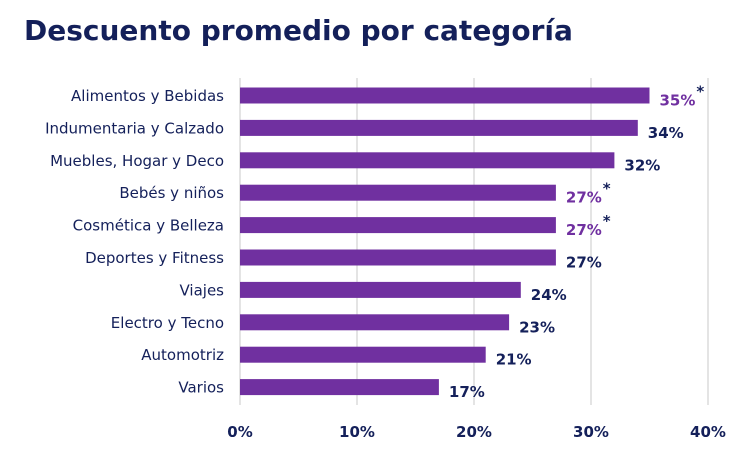  What do you see at coordinates (137, 161) in the screenshot?
I see `category-label: Muebles, Hogar y Deco` at bounding box center [137, 161].